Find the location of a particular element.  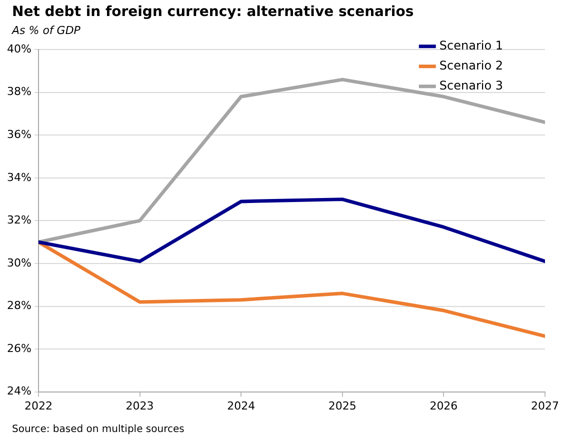

source-note: Source: based on multiple sources is located at coordinates (98, 429).